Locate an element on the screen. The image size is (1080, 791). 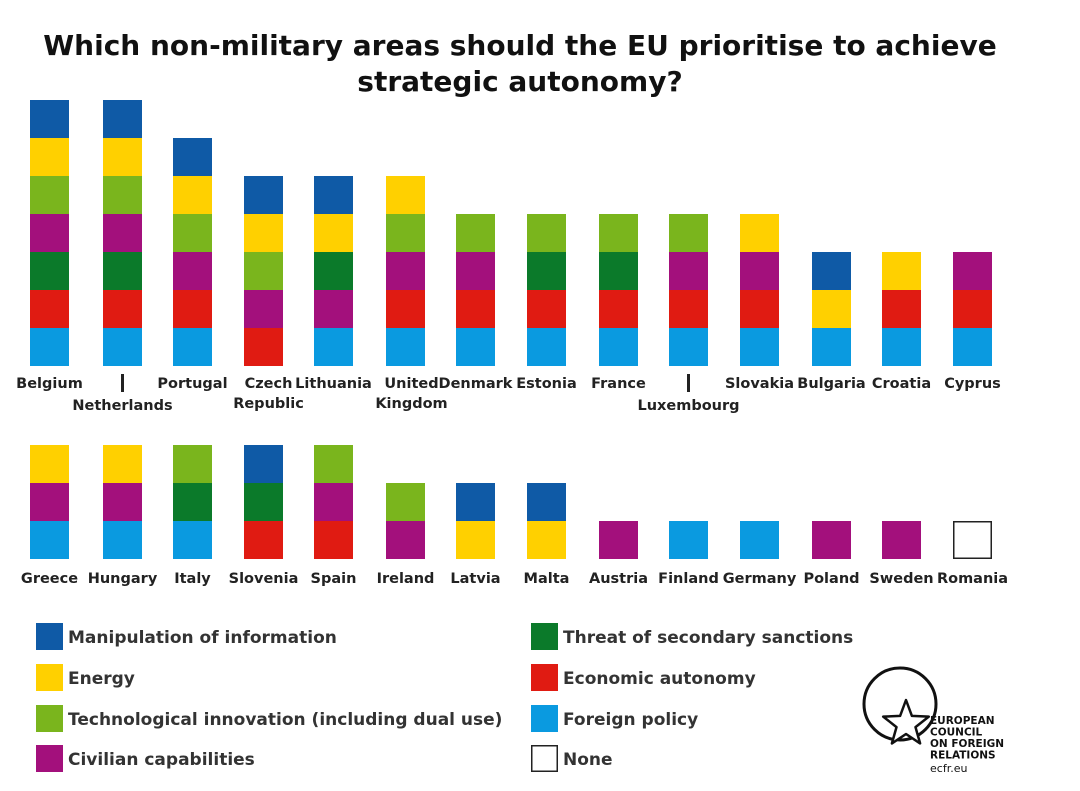
block-estonia-foreign: Estonia: Foreign policy is located at coordinates (546, 347).